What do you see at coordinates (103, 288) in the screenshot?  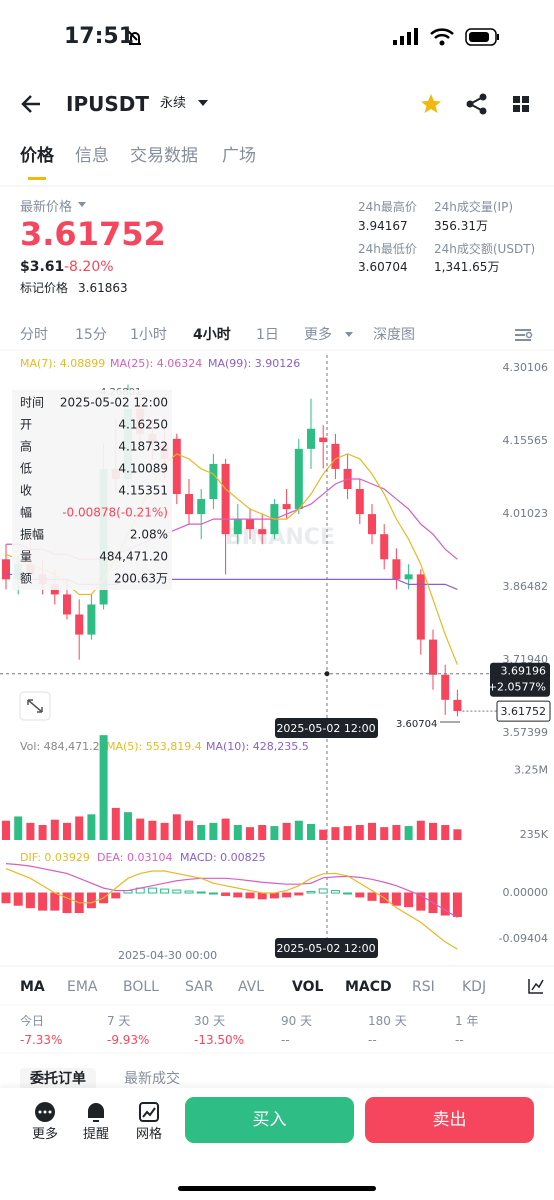 I see `mark-price: 3.61863` at bounding box center [103, 288].